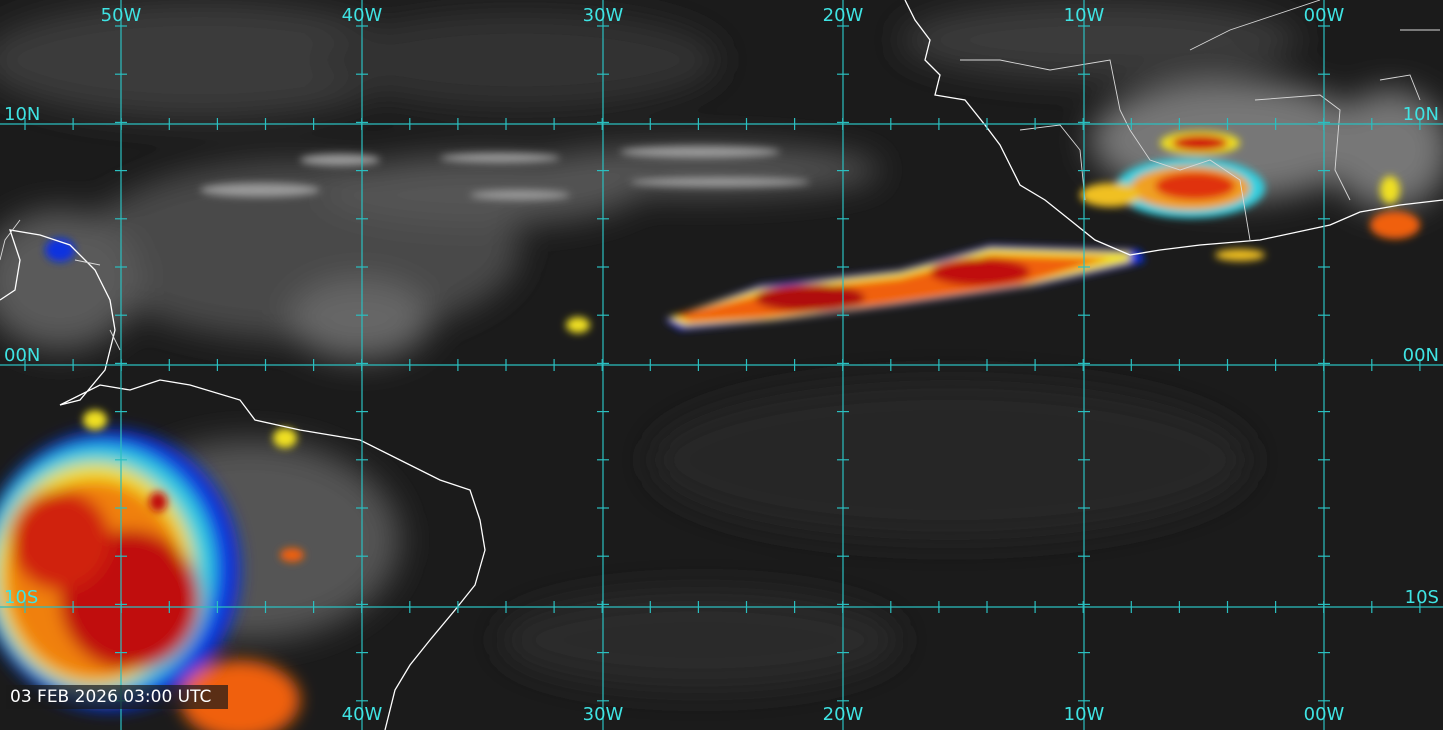 This screenshot has height=730, width=1443. I want to click on lon-label: 50W, so click(121, 15).